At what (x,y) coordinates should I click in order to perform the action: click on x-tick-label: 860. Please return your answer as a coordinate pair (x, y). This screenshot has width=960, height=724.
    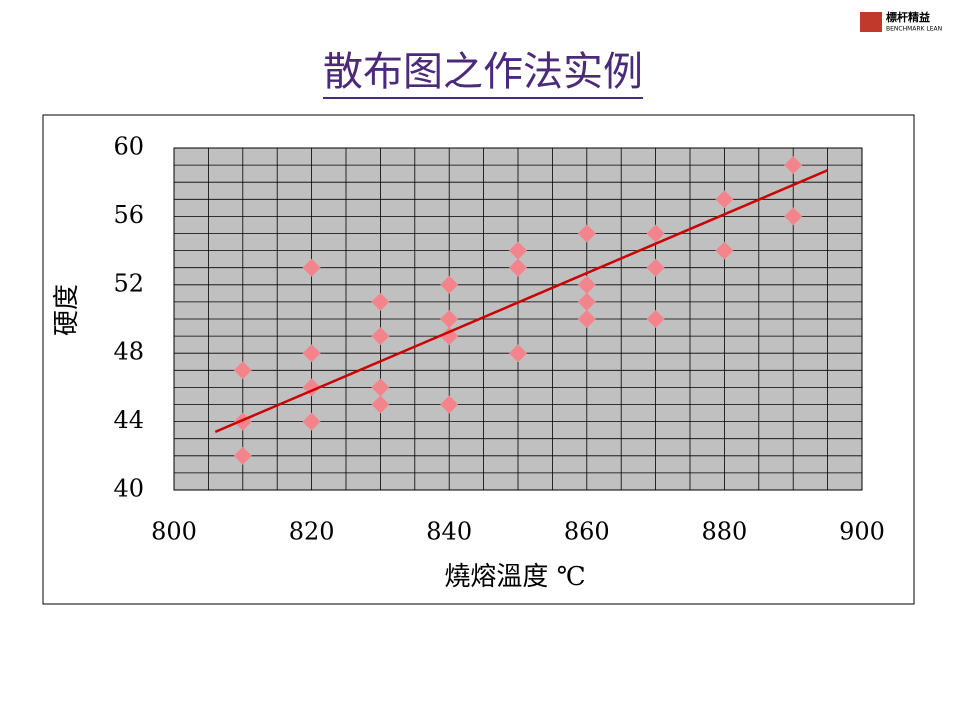
    Looking at the image, I should click on (587, 532).